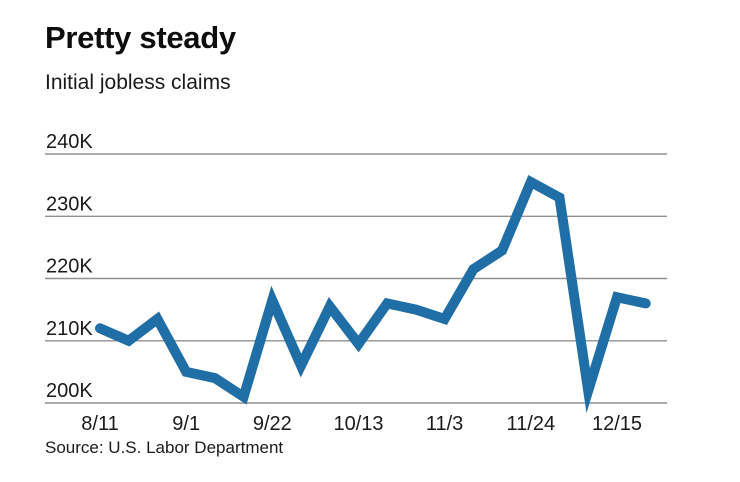 This screenshot has width=740, height=482. Describe the element at coordinates (272, 424) in the screenshot. I see `x-tick-label: 9/22` at that location.